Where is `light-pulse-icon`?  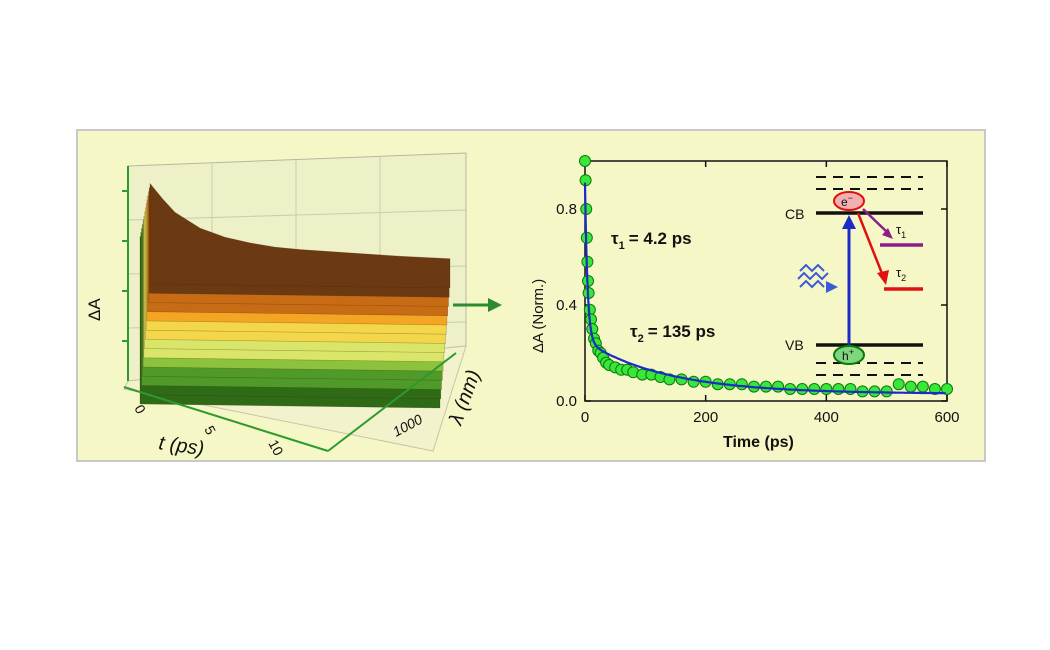
light-pulse-icon is located at coordinates (817, 278).